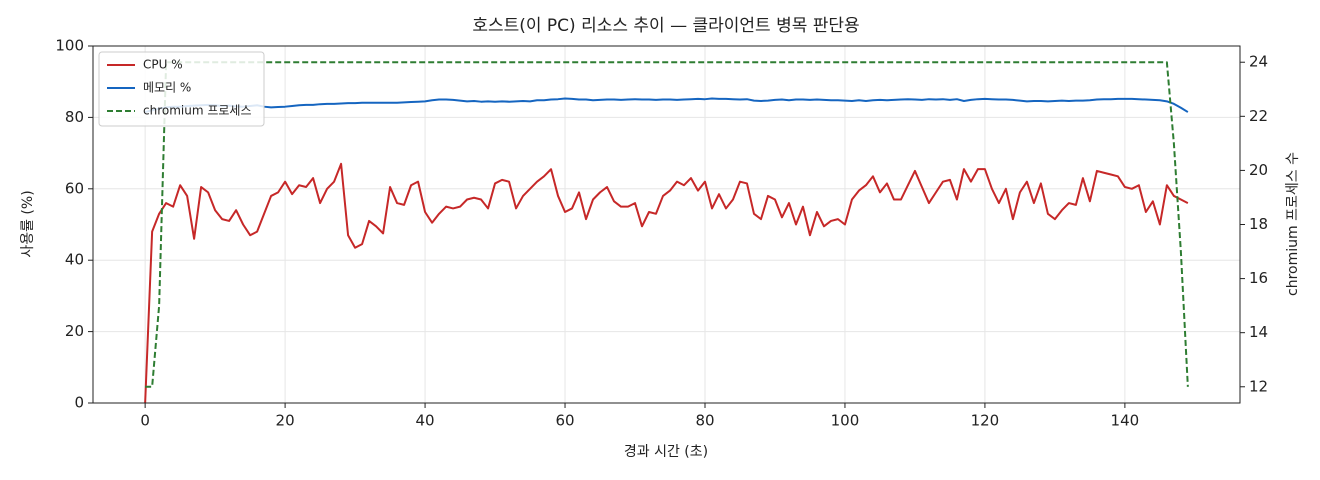  What do you see at coordinates (704, 421) in the screenshot?
I see `x-tick-label: 80` at bounding box center [704, 421].